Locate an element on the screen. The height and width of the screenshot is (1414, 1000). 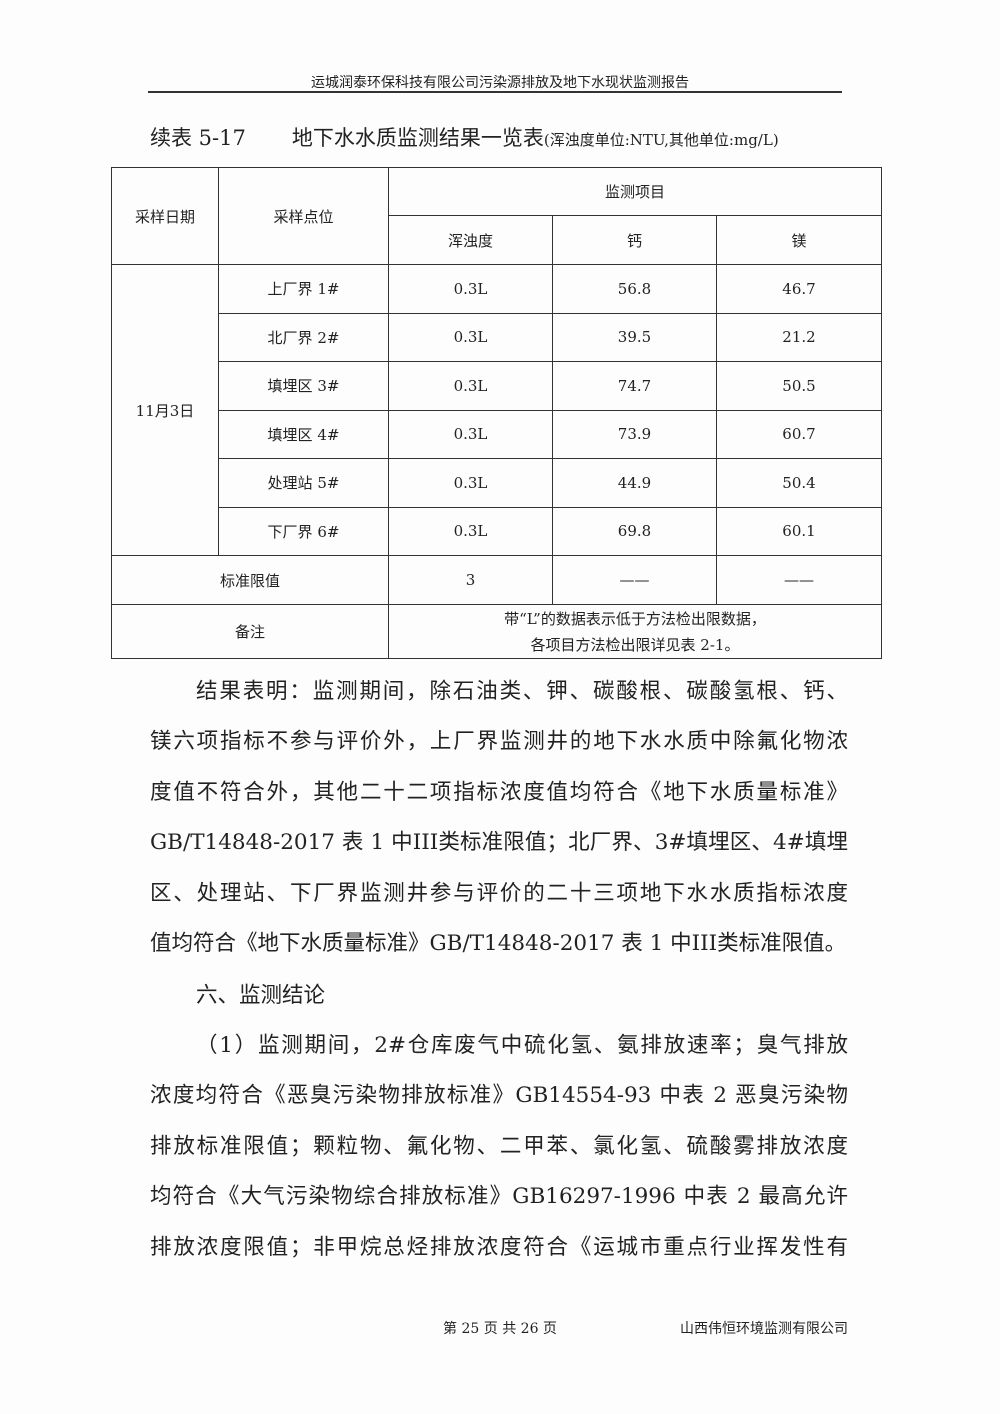
running-header: 运城润泰环保科技有限公司污染源排放及地下水现状监测报告 is located at coordinates (500, 83).